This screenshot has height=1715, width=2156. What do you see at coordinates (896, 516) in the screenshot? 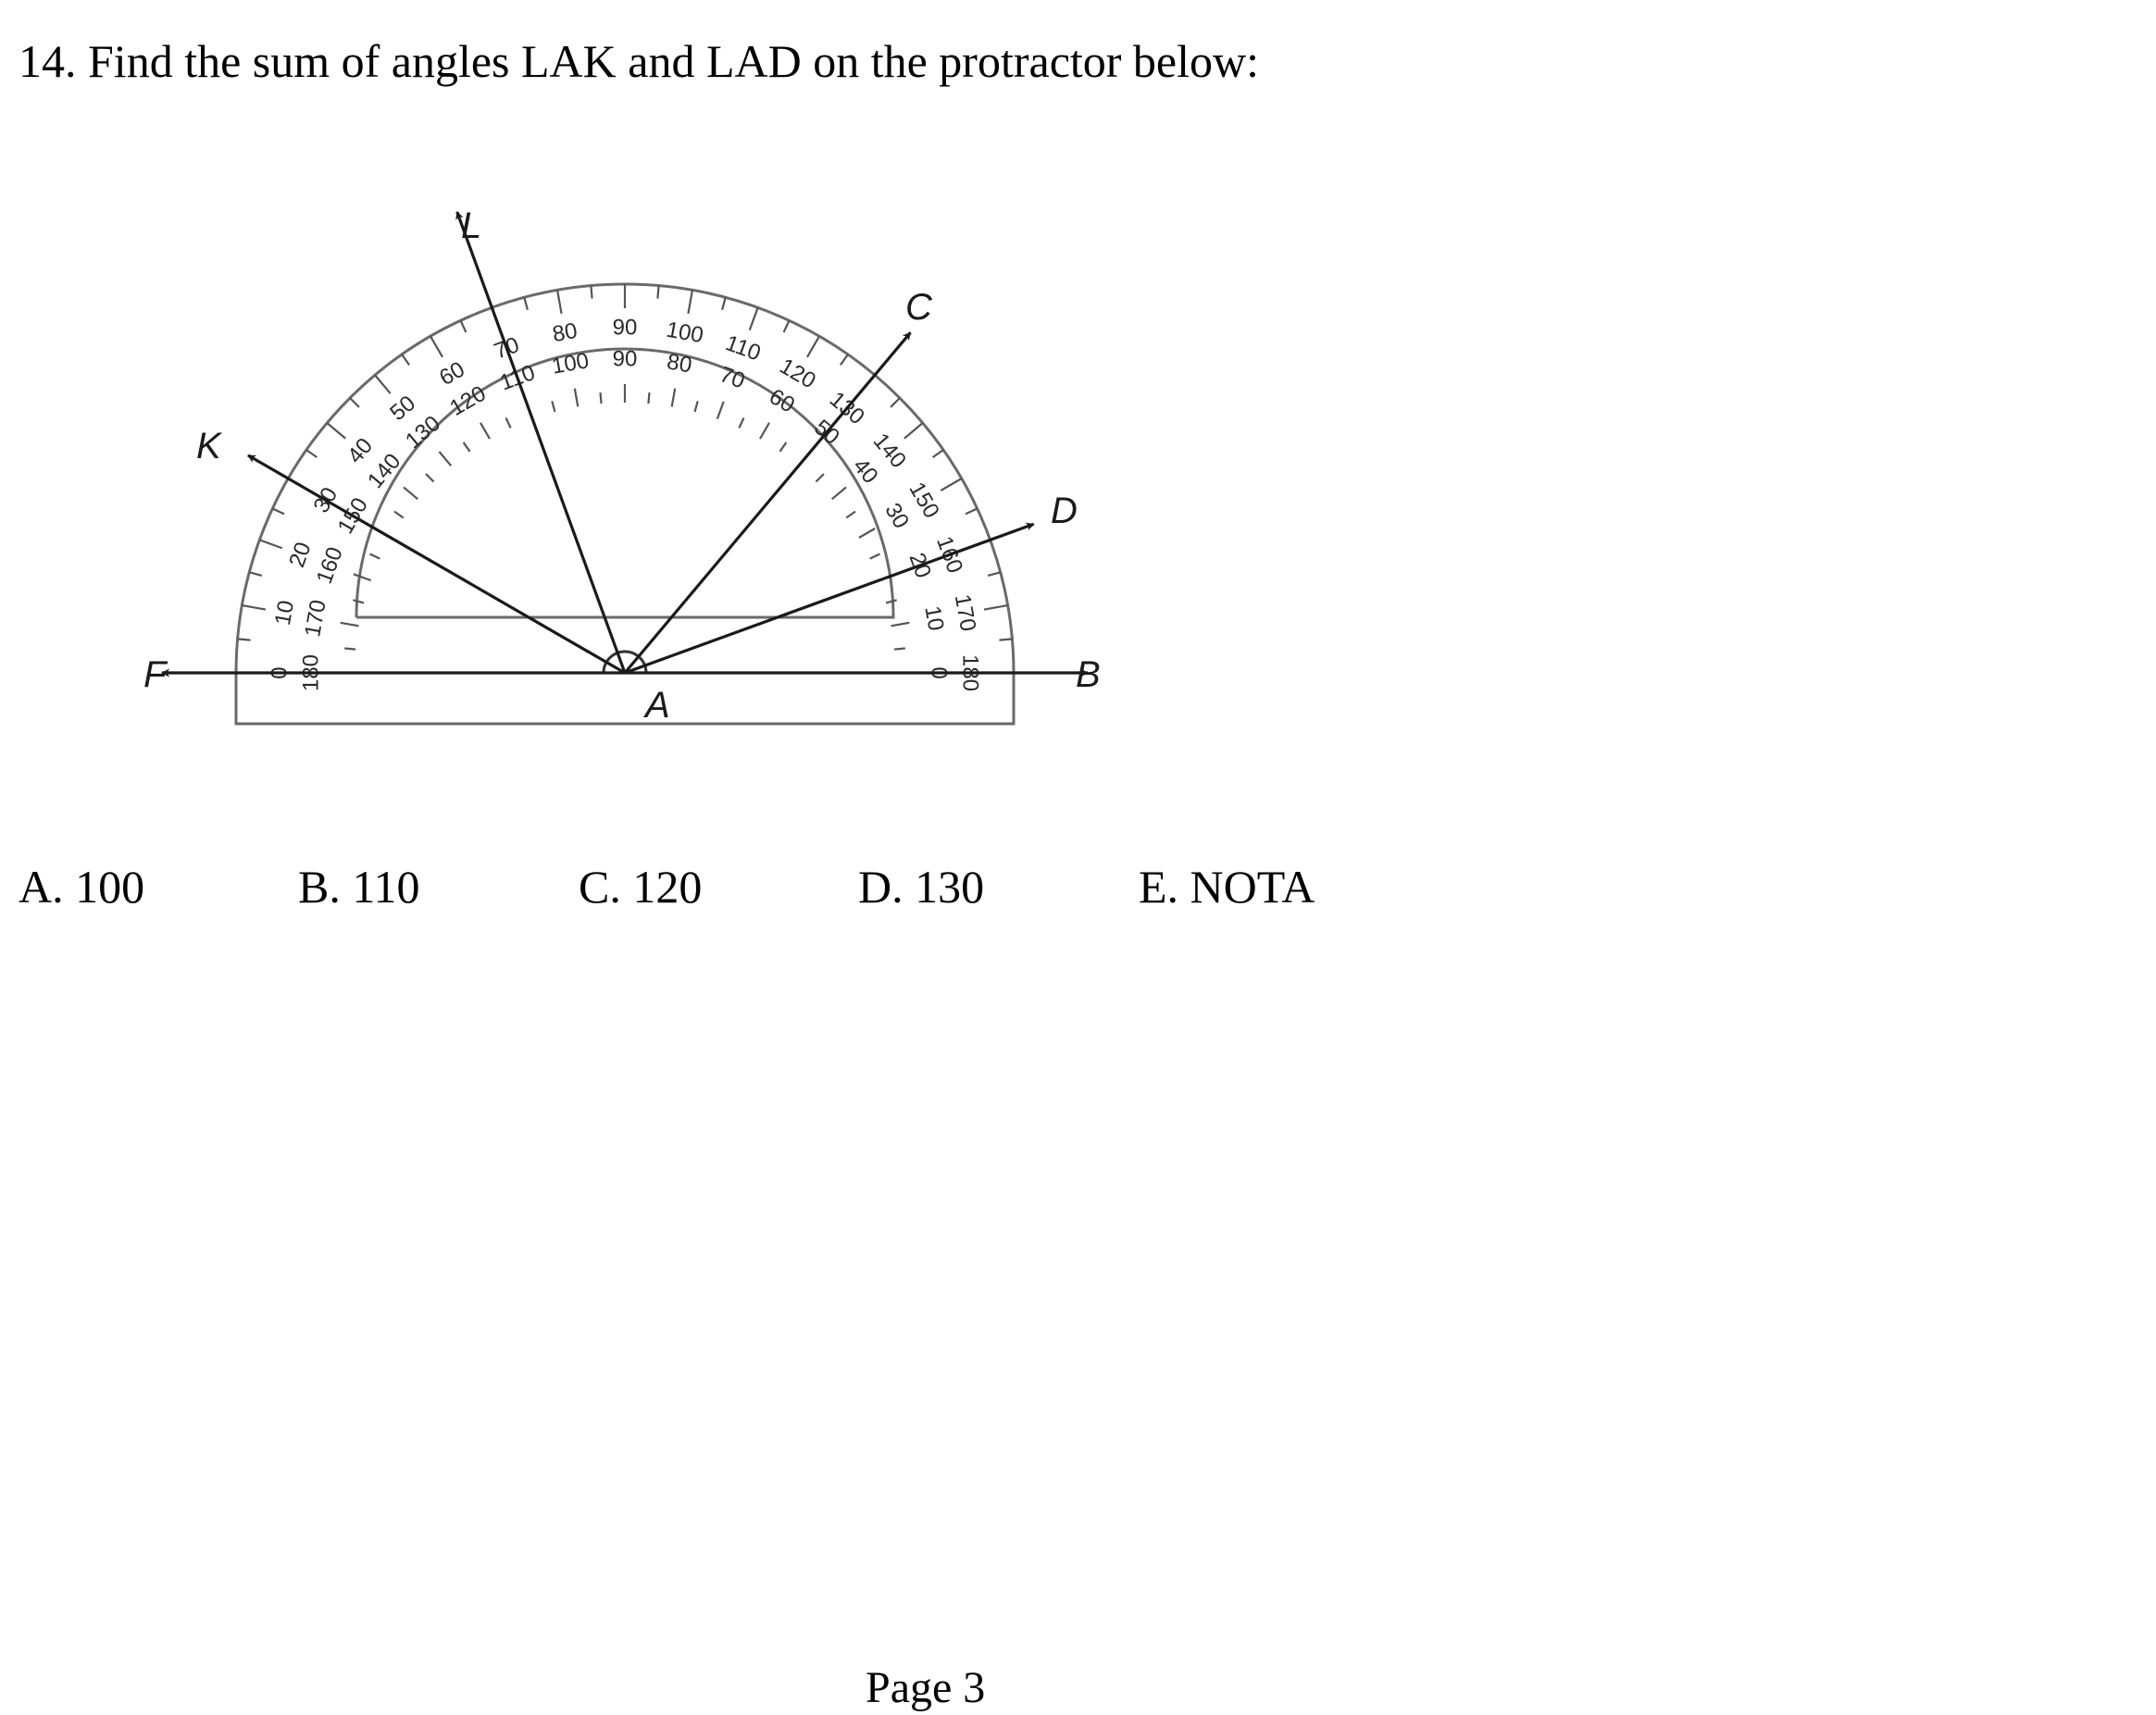
I see `scale-label: 30` at bounding box center [896, 516].